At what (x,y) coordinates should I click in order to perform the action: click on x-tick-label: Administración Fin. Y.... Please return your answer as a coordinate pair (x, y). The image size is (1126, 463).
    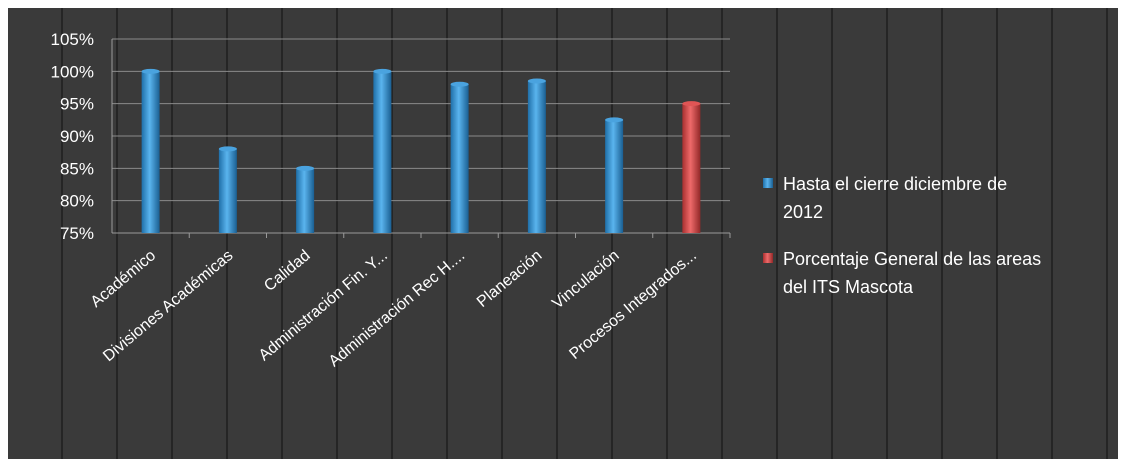
    Looking at the image, I should click on (323, 305).